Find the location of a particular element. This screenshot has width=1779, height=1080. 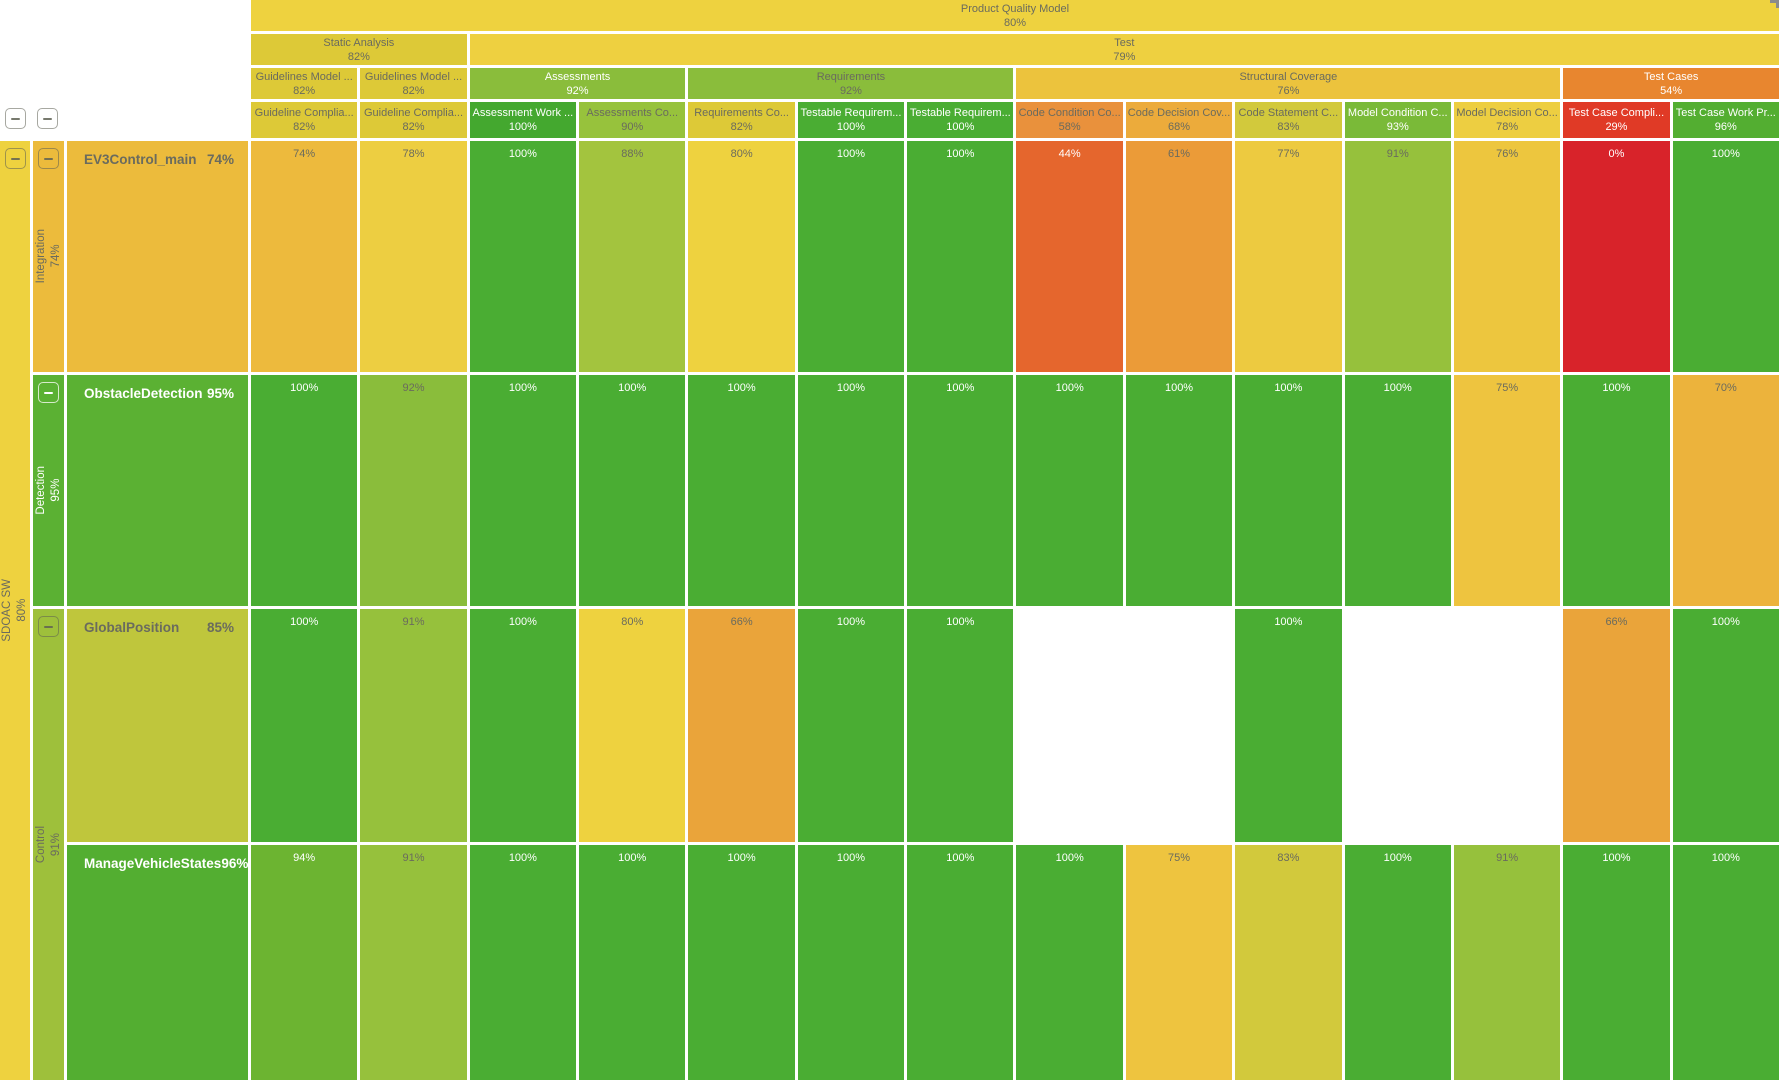

group-label: Integration 74% is located at coordinates (48, 256).